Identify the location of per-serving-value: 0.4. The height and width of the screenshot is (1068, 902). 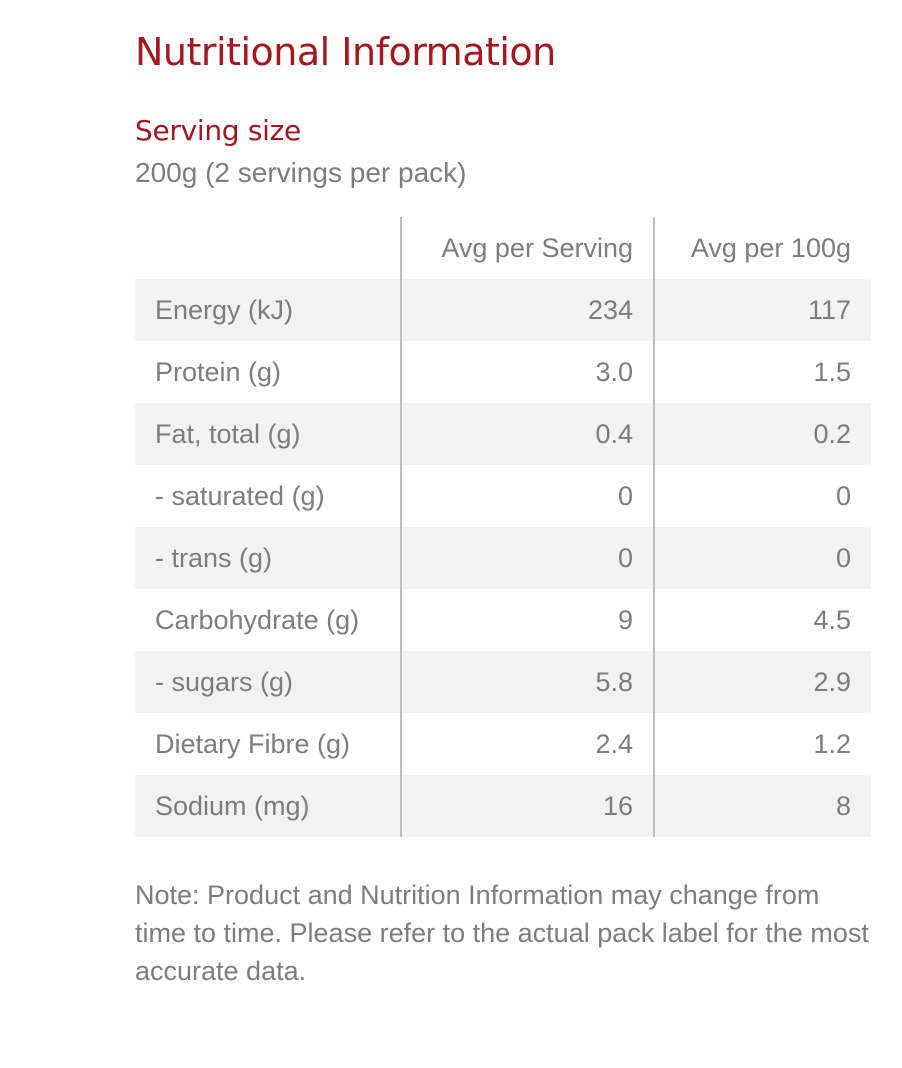
(527, 434).